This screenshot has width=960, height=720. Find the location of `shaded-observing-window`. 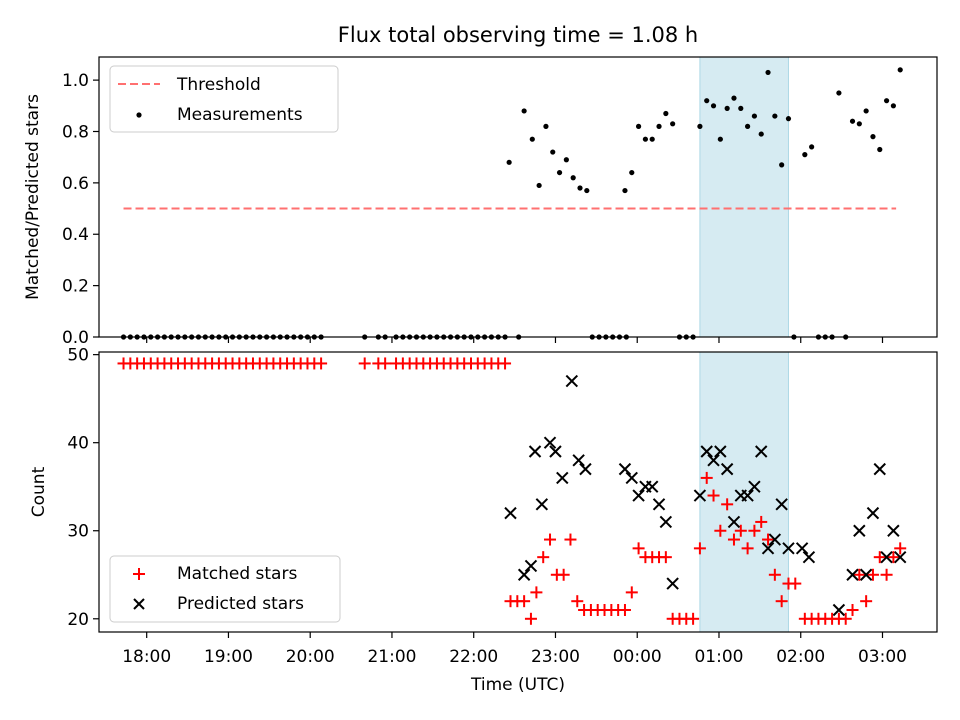

shaded-observing-window is located at coordinates (744, 197).